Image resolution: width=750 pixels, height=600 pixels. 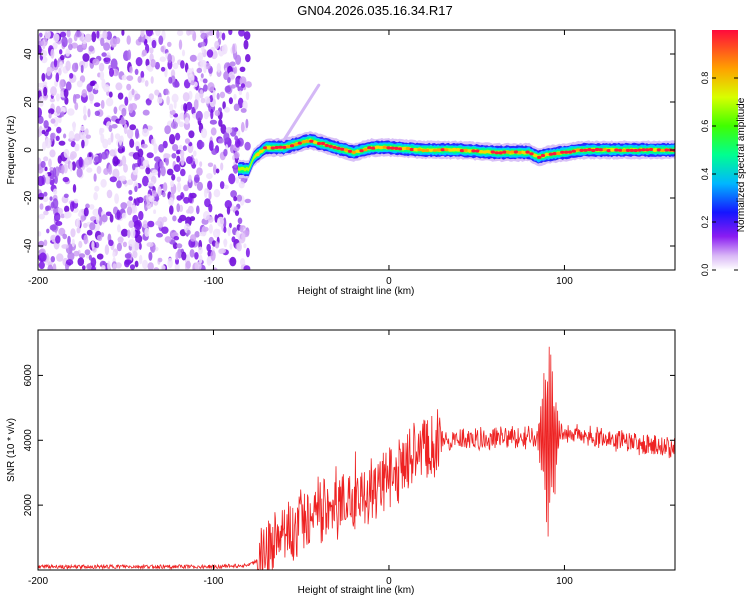 I want to click on snr-xtick-label: -100, so click(x=213, y=581).